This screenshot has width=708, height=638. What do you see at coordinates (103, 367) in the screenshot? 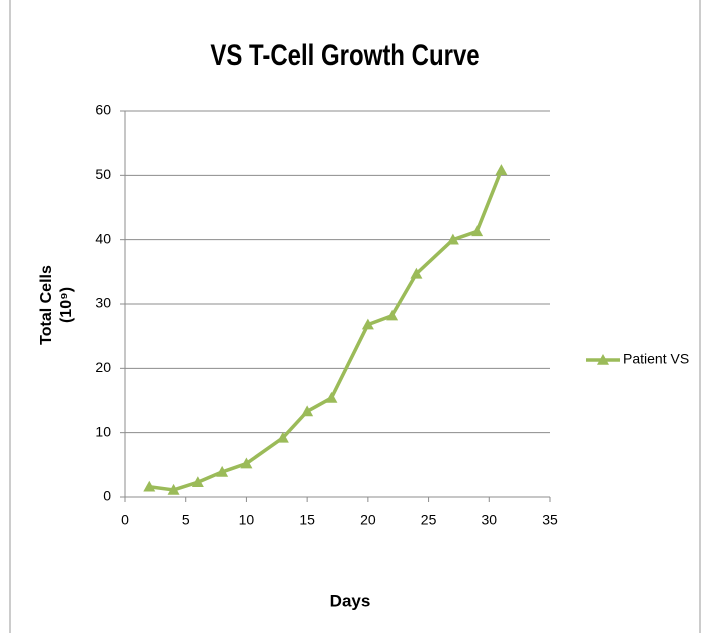
I see `y-tick-label: 20` at bounding box center [103, 367].